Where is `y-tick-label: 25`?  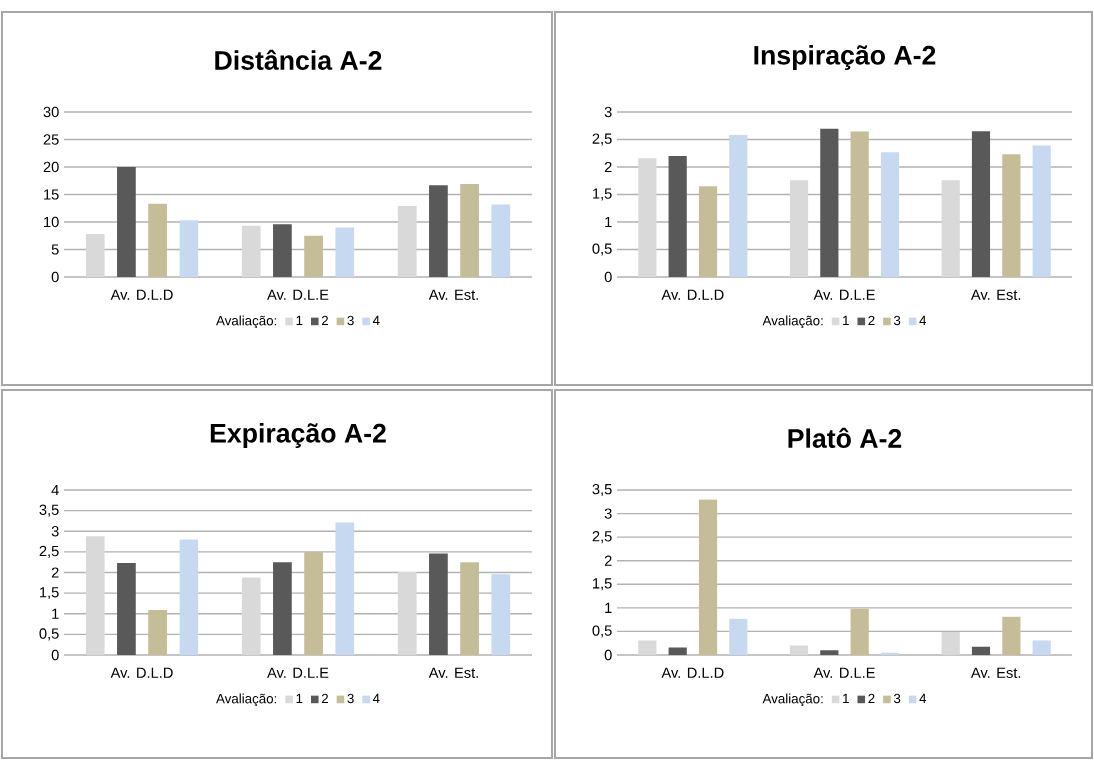
y-tick-label: 25 is located at coordinates (51, 139).